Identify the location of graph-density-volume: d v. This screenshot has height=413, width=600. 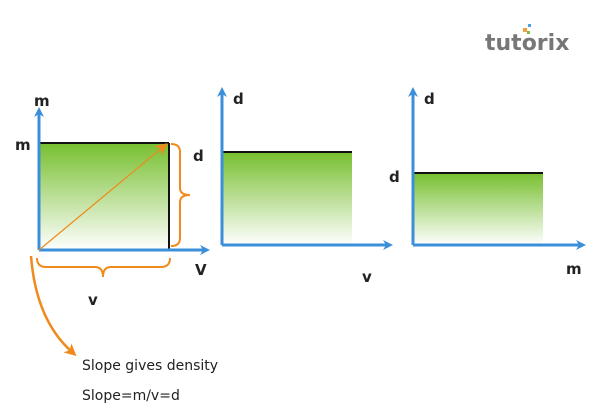
(305, 186).